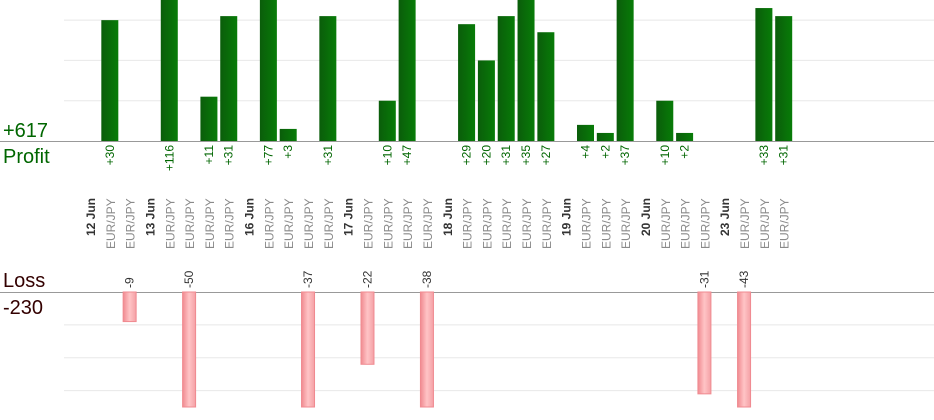 The width and height of the screenshot is (934, 420). Describe the element at coordinates (209, 155) in the screenshot. I see `profit-value-label: +11` at that location.